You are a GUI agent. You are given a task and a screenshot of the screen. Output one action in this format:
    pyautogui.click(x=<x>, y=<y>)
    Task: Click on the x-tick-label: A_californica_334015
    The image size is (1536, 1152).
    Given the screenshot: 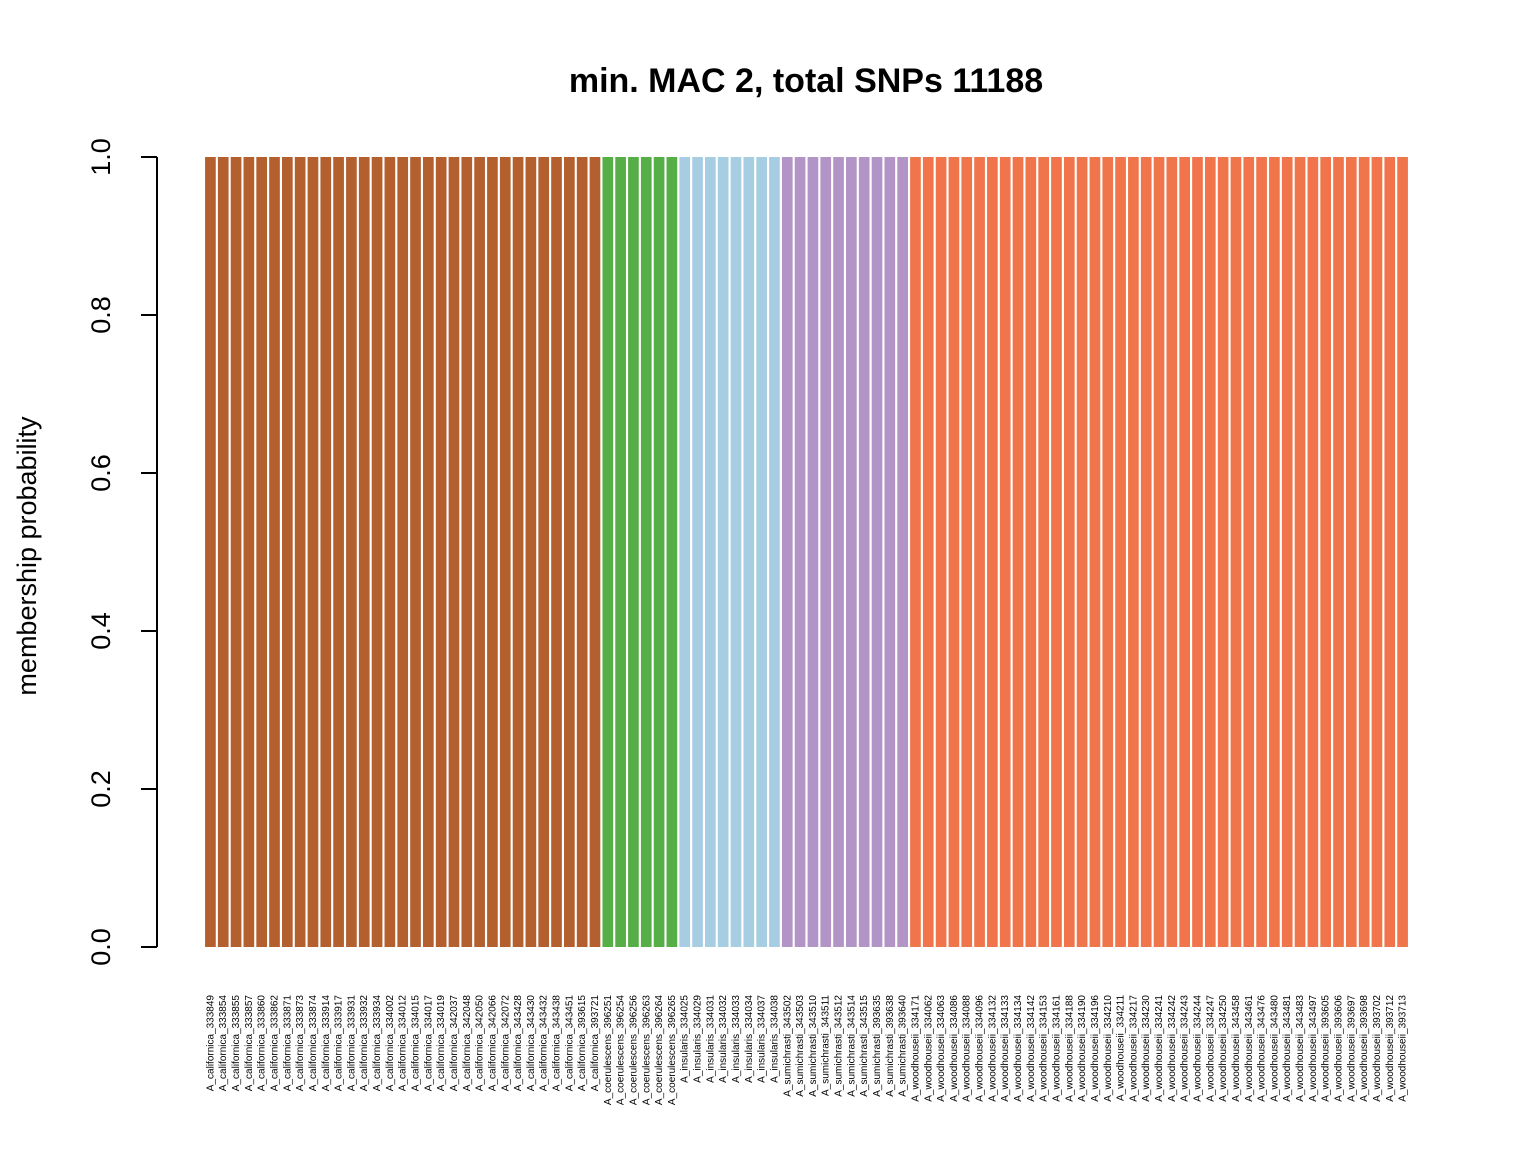 What is the action you would take?
    pyautogui.click(x=416, y=1043)
    